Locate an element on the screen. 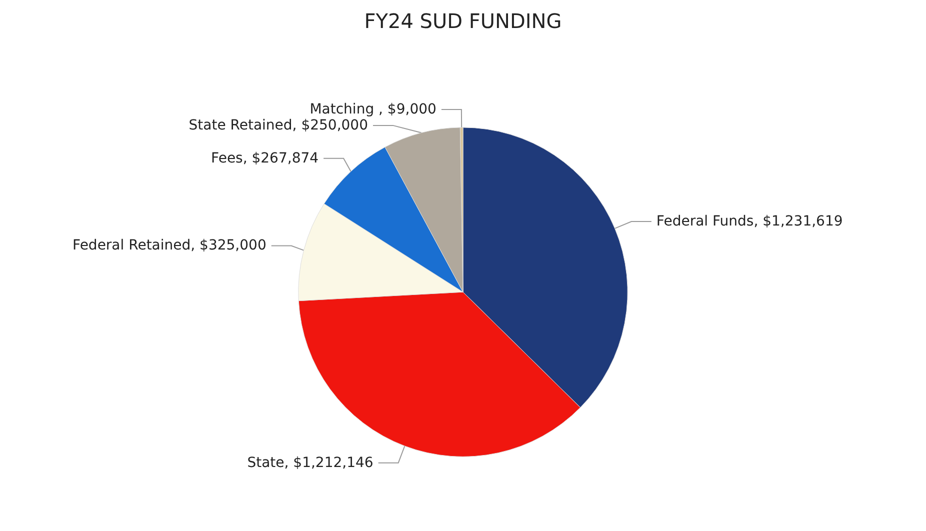 Image resolution: width=926 pixels, height=531 pixels. slice-label: Federal Funds, $1,231,619 is located at coordinates (749, 221).